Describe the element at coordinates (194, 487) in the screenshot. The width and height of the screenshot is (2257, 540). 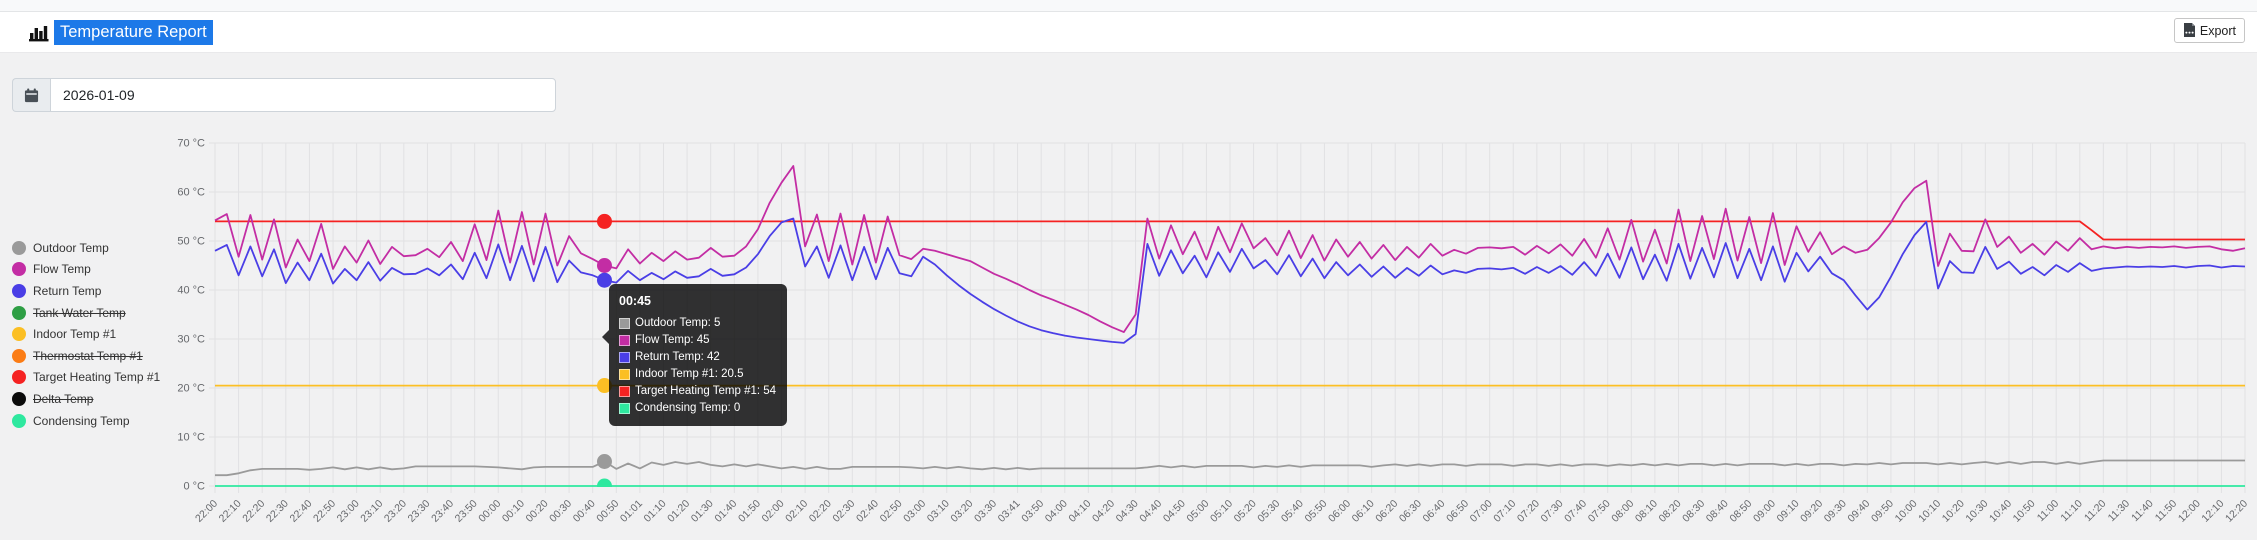
I see `svg-text: 0 °C` at that location.